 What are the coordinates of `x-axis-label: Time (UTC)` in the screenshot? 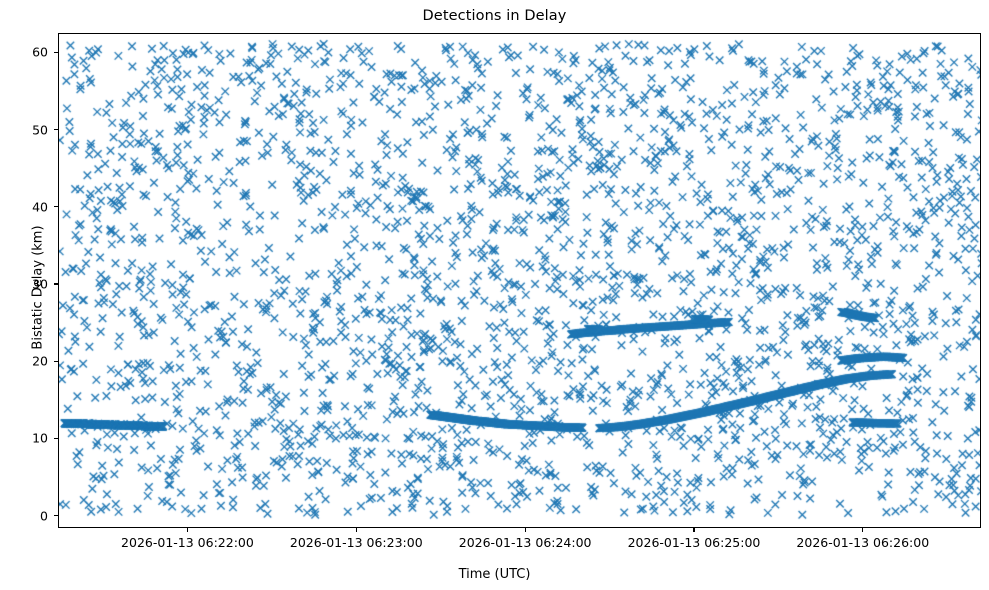 It's located at (494, 574).